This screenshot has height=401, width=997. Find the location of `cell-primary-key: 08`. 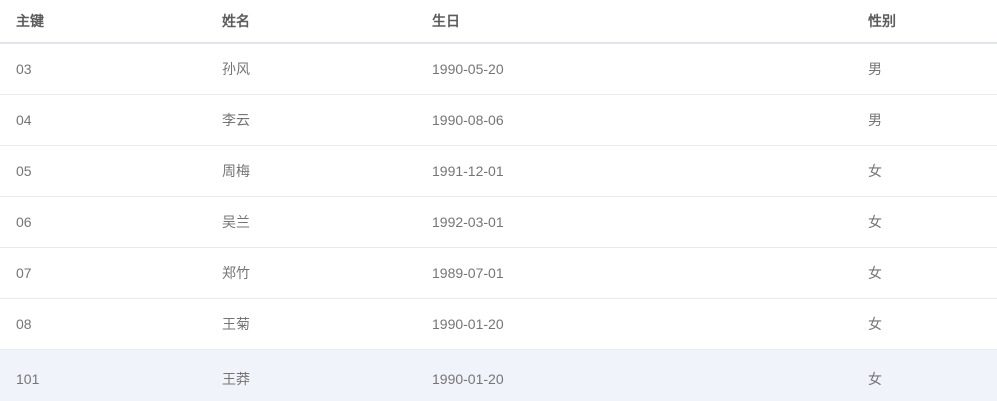

cell-primary-key: 08 is located at coordinates (103, 324).